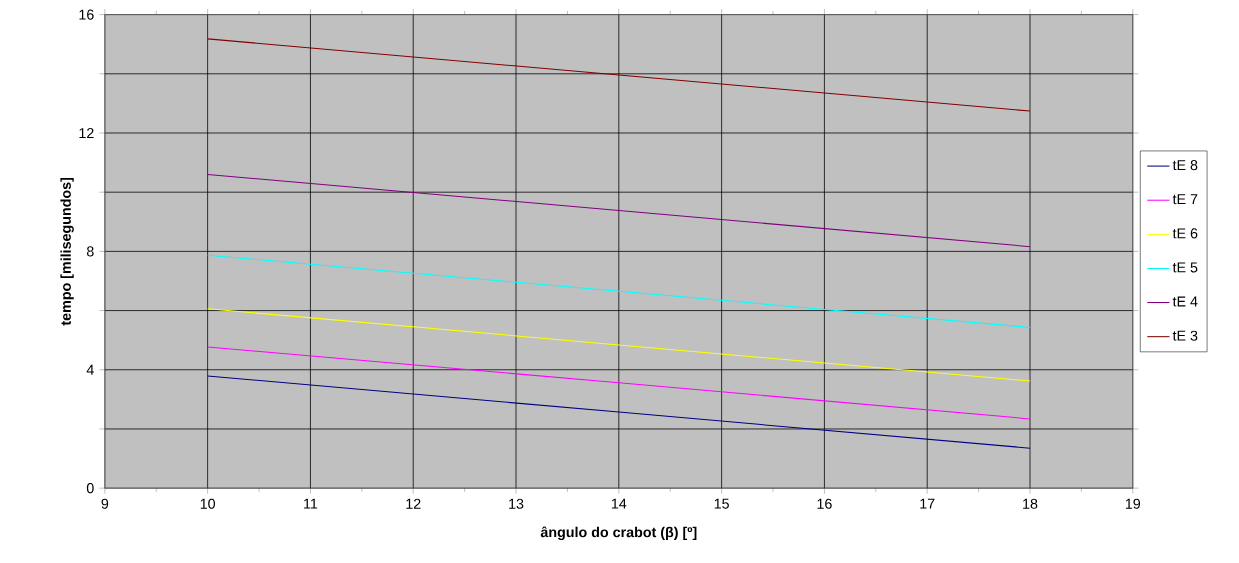  Describe the element at coordinates (1185, 199) in the screenshot. I see `legend-label: tE 7` at that location.